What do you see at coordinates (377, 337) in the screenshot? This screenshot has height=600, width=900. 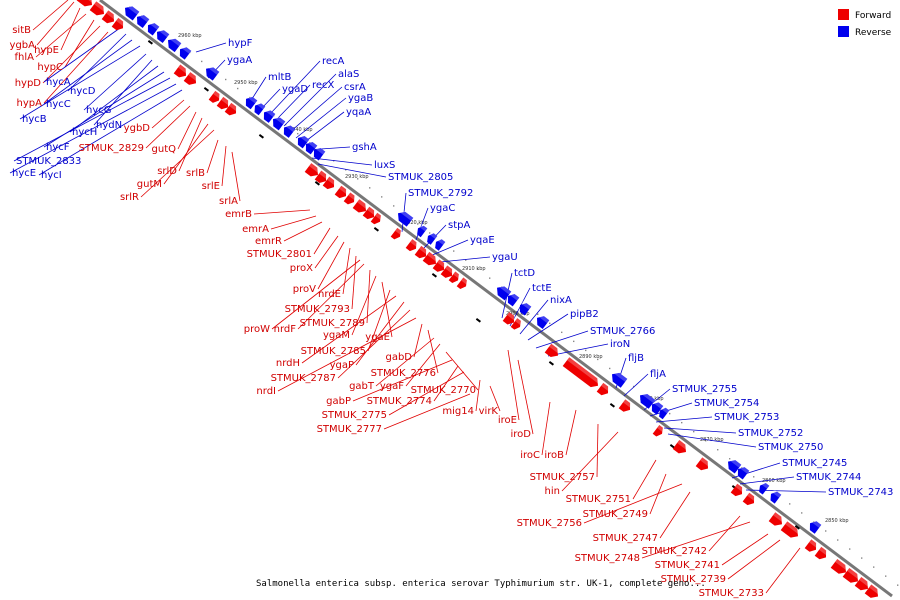 I see `gene-label: ygaE` at bounding box center [377, 337].